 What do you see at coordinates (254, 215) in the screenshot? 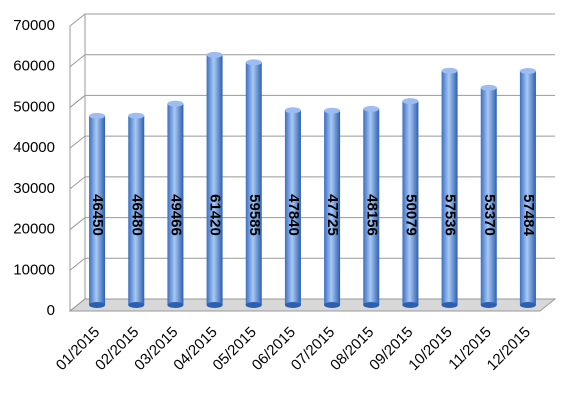
I see `value-label: 59585` at bounding box center [254, 215].